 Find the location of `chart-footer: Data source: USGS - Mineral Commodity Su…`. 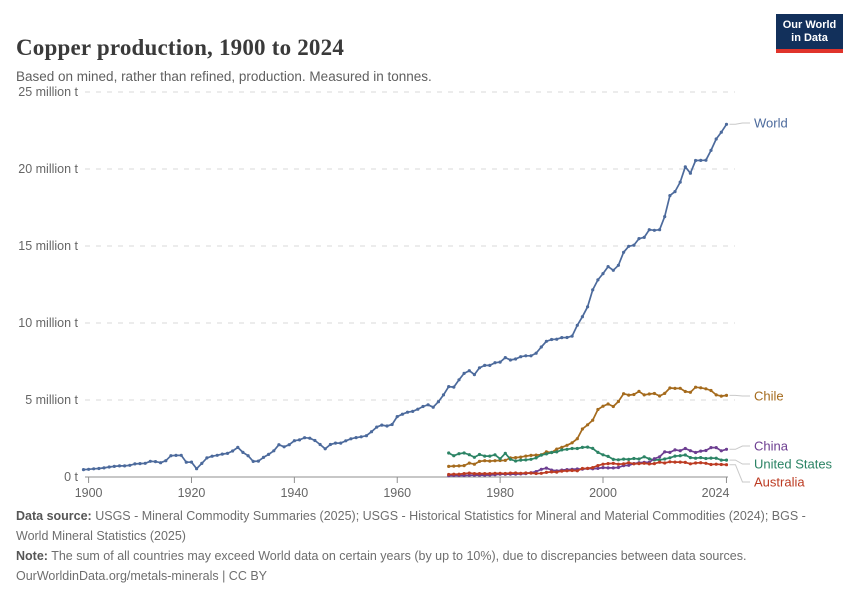

chart-footer: Data source: USGS - Mineral Commodity Su… is located at coordinates (425, 546).